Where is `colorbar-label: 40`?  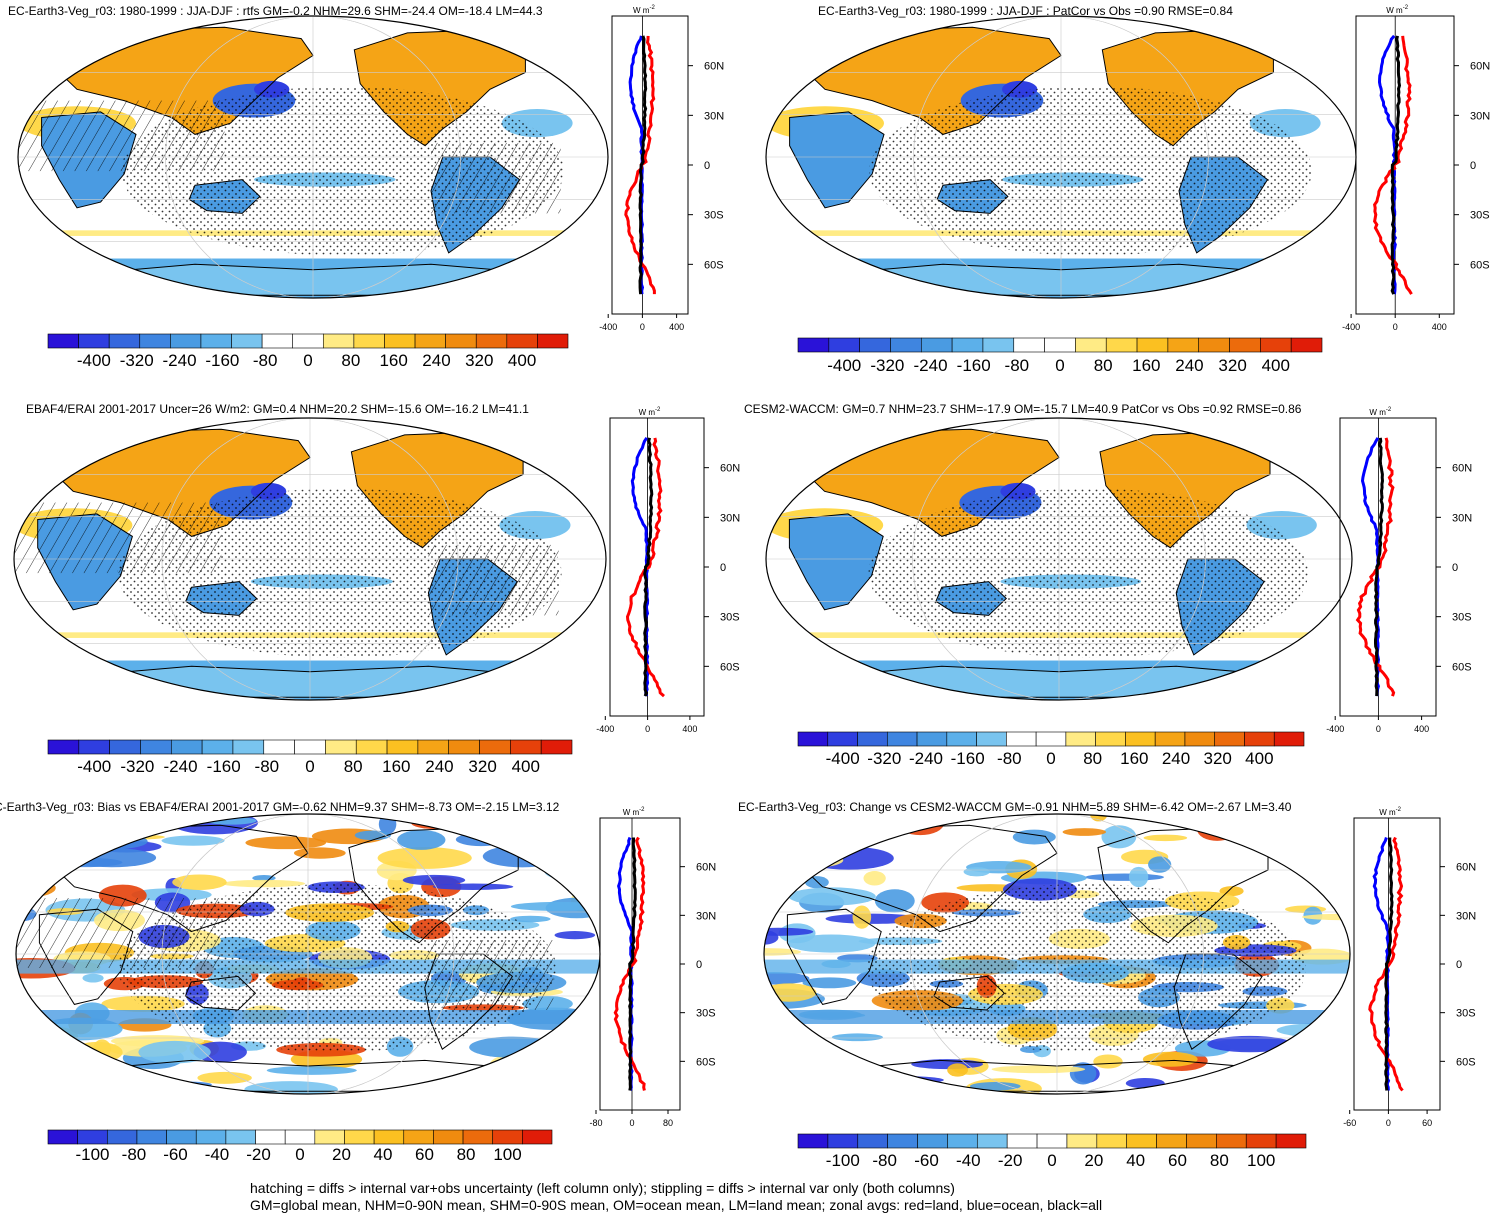
colorbar-label: 40 is located at coordinates (1135, 1159).